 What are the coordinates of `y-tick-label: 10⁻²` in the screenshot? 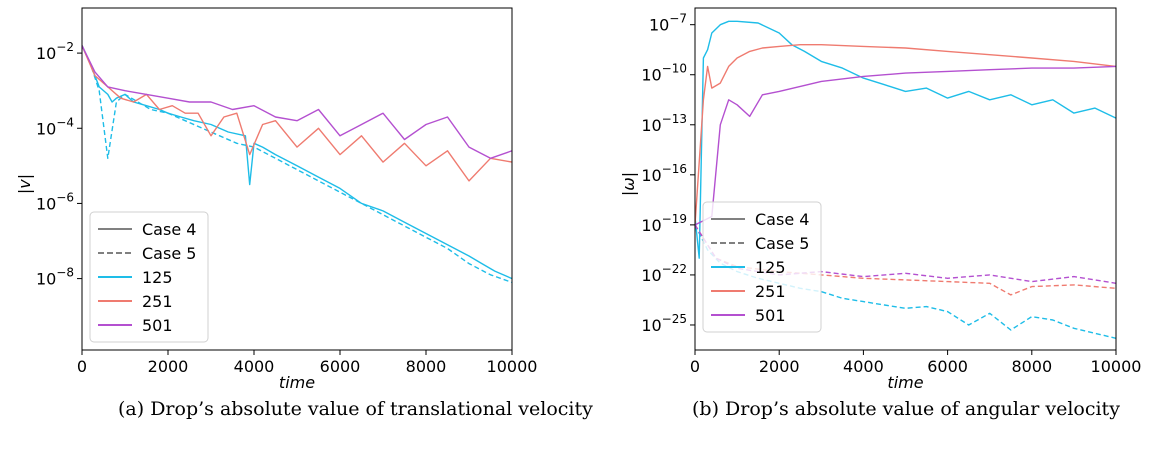 It's located at (55, 51).